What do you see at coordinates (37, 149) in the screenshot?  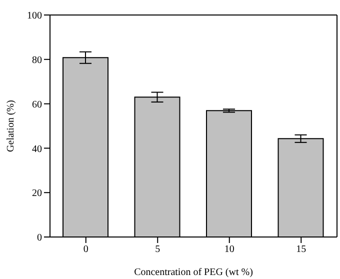 I see `y-tick-label: 40` at bounding box center [37, 149].